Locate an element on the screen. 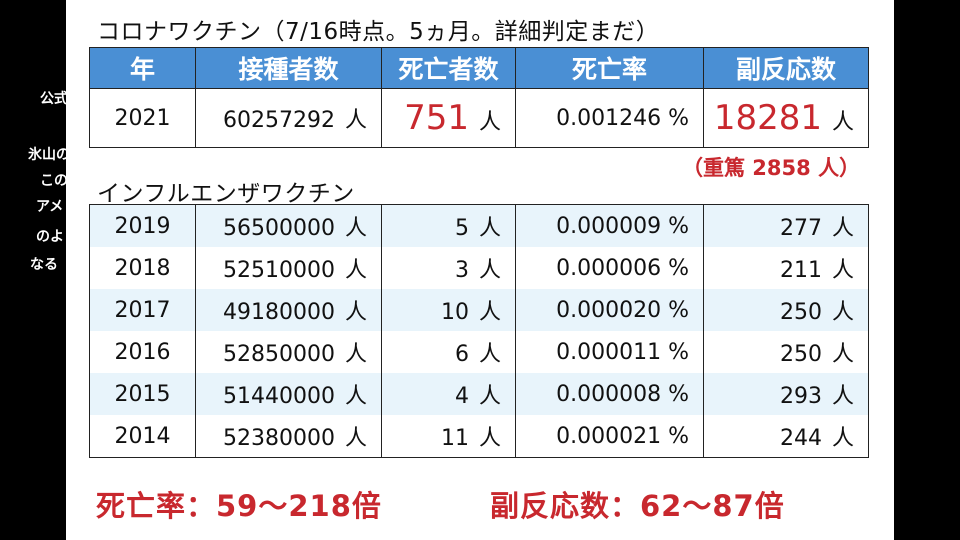  deaths-value: 10 is located at coordinates (455, 312).